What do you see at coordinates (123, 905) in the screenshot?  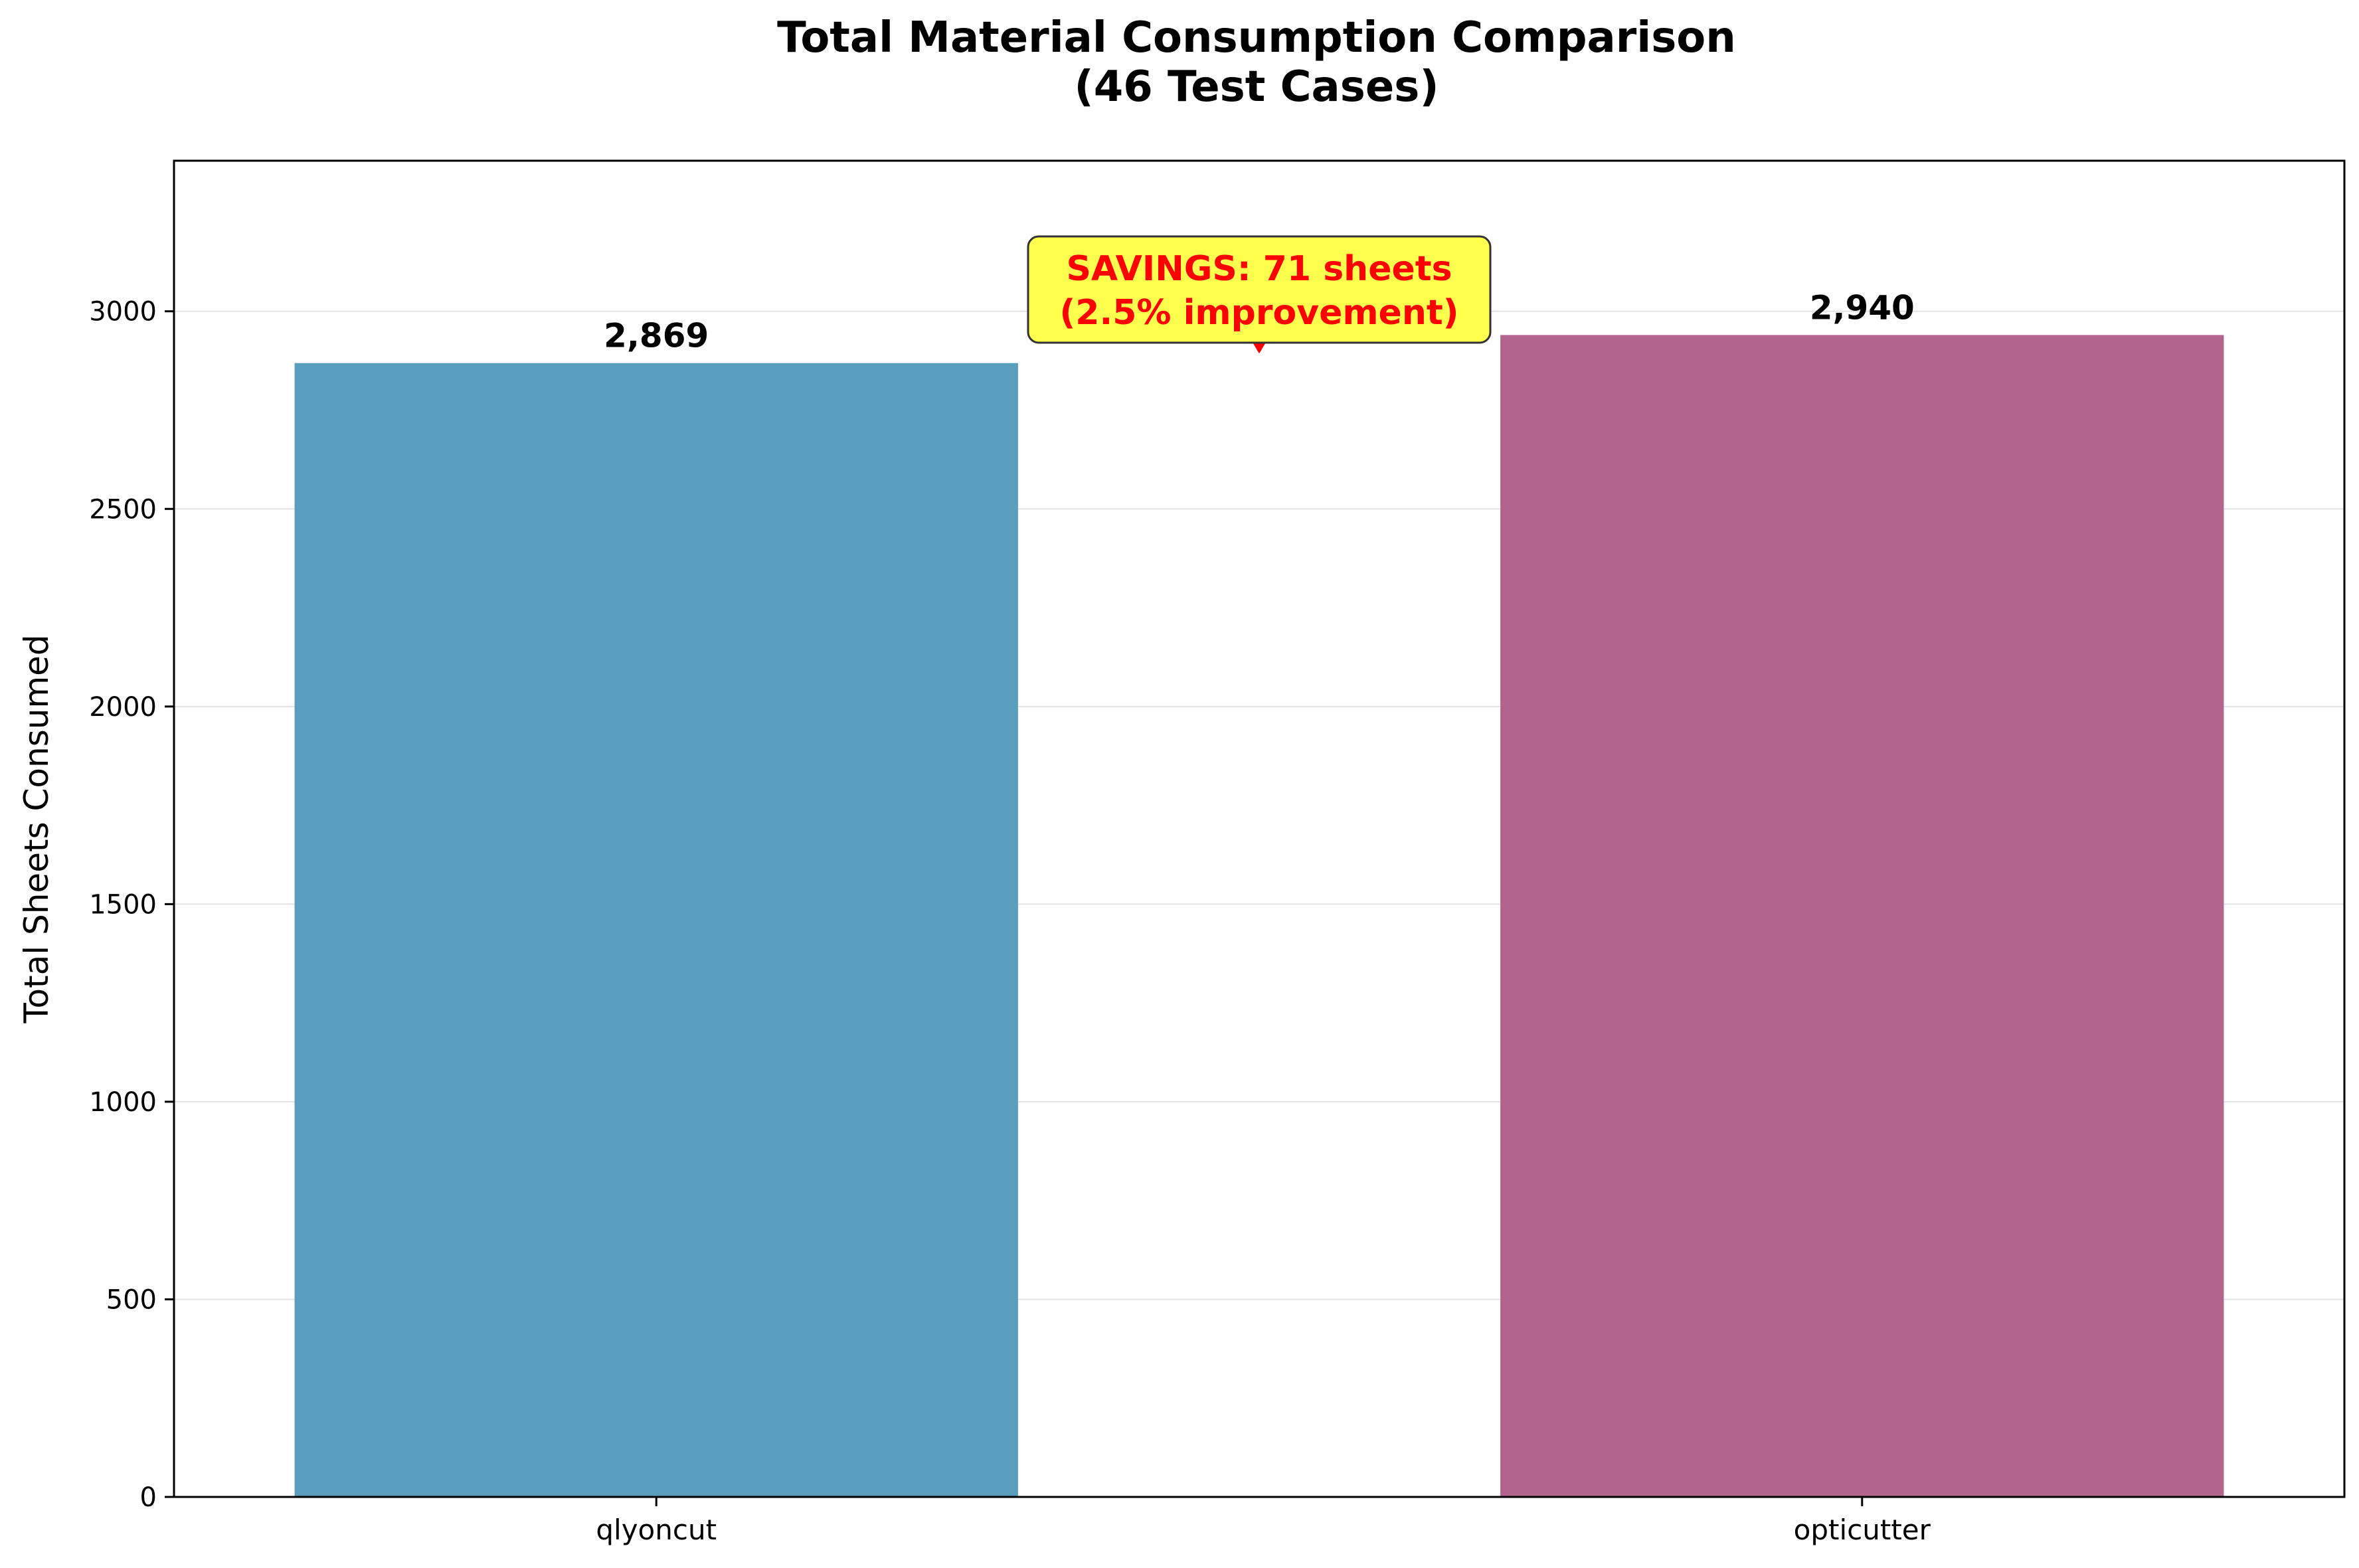 I see `y-tick-label: 1500` at bounding box center [123, 905].